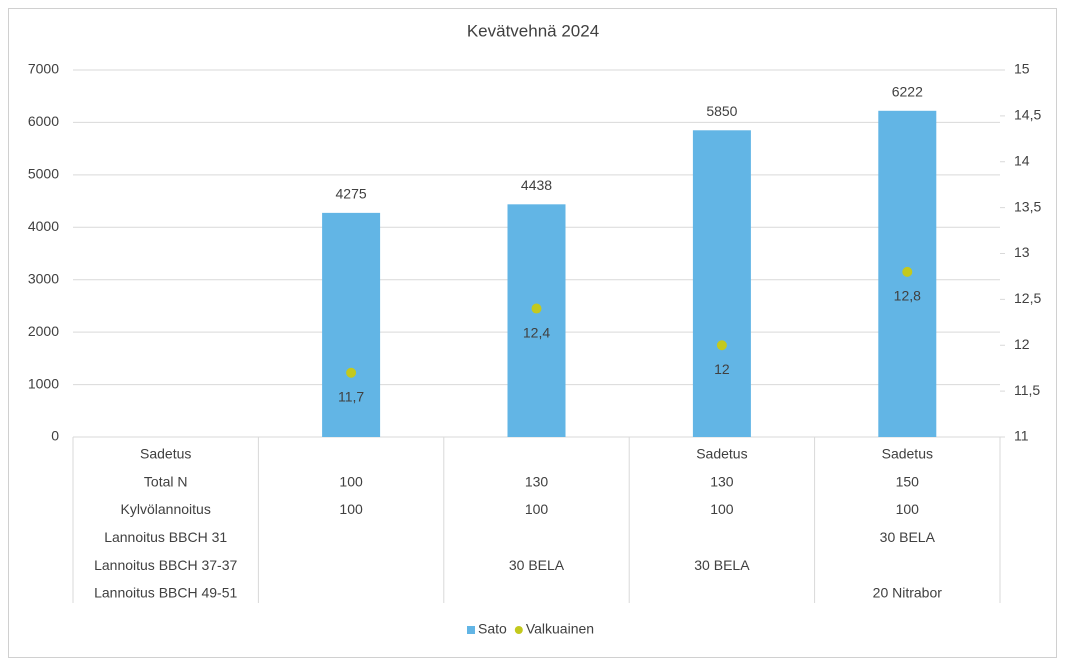  Describe the element at coordinates (492, 629) in the screenshot. I see `legend-label: Sato` at that location.